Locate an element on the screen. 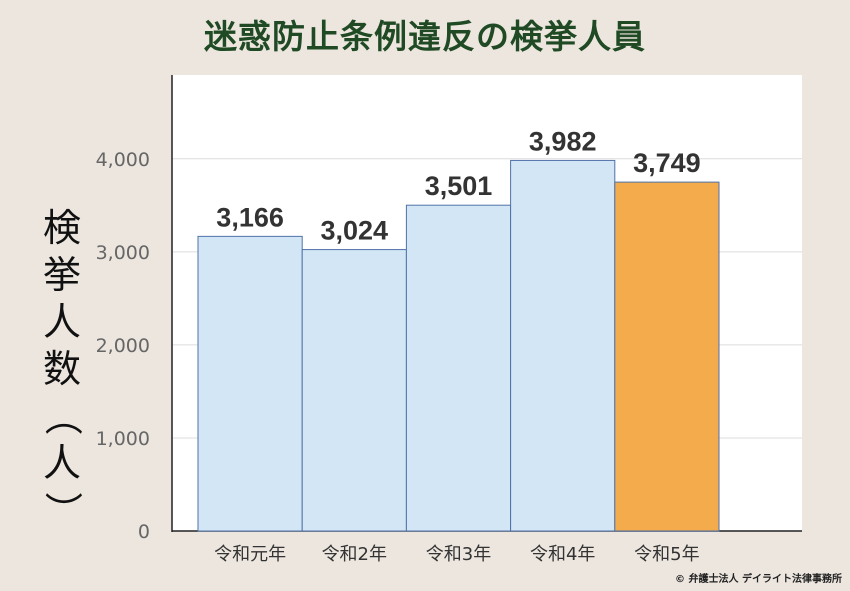 The image size is (850, 591). y-axis-label: 検 挙 人 数 （ 人 ） is located at coordinates (62, 369).